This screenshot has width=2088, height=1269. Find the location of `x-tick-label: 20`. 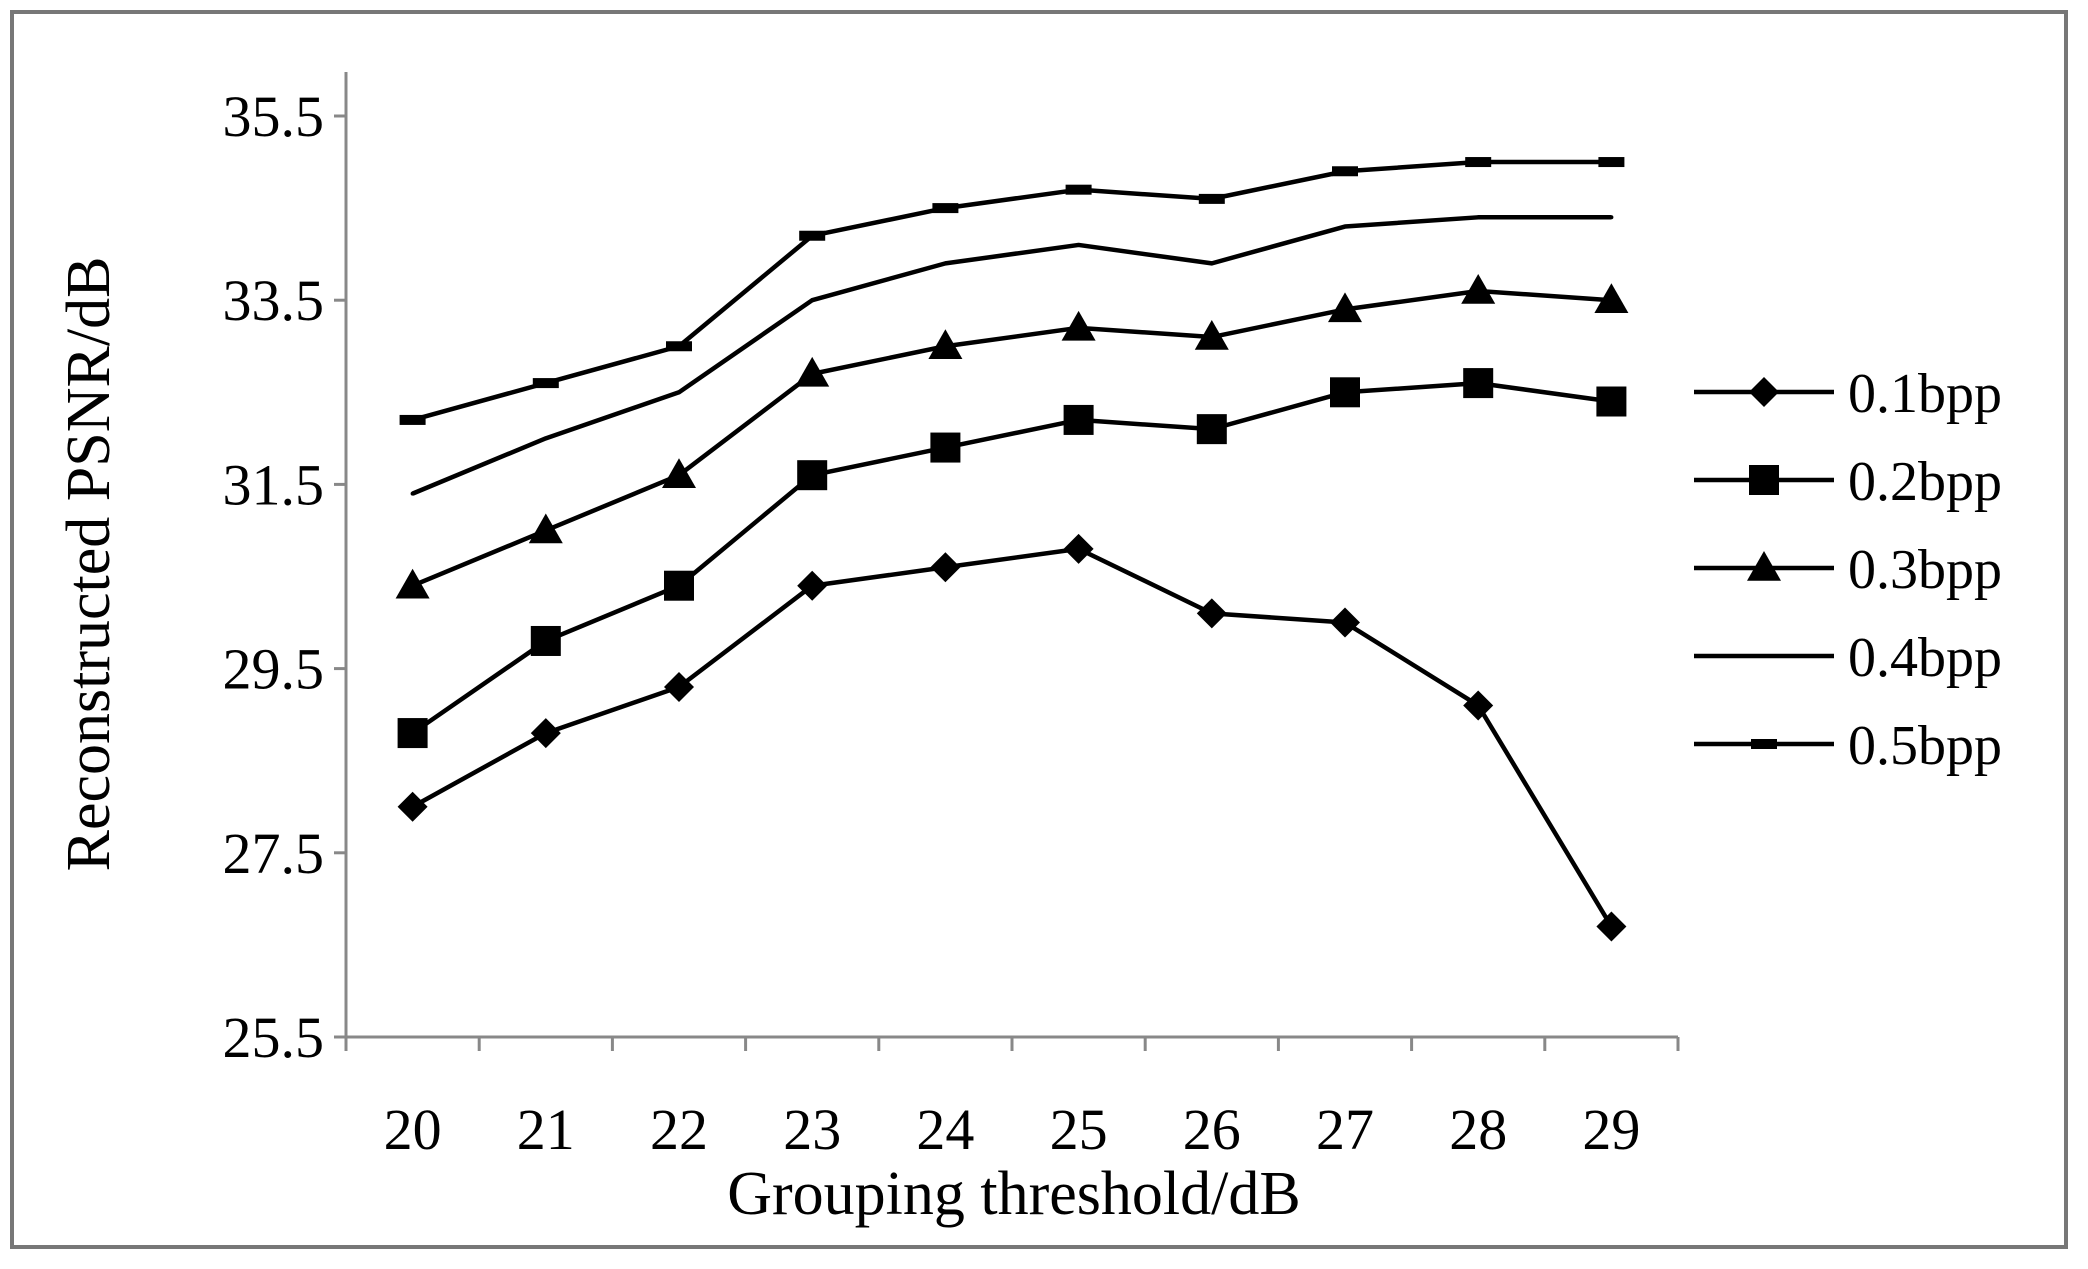

x-tick-label: 20 is located at coordinates (413, 1129).